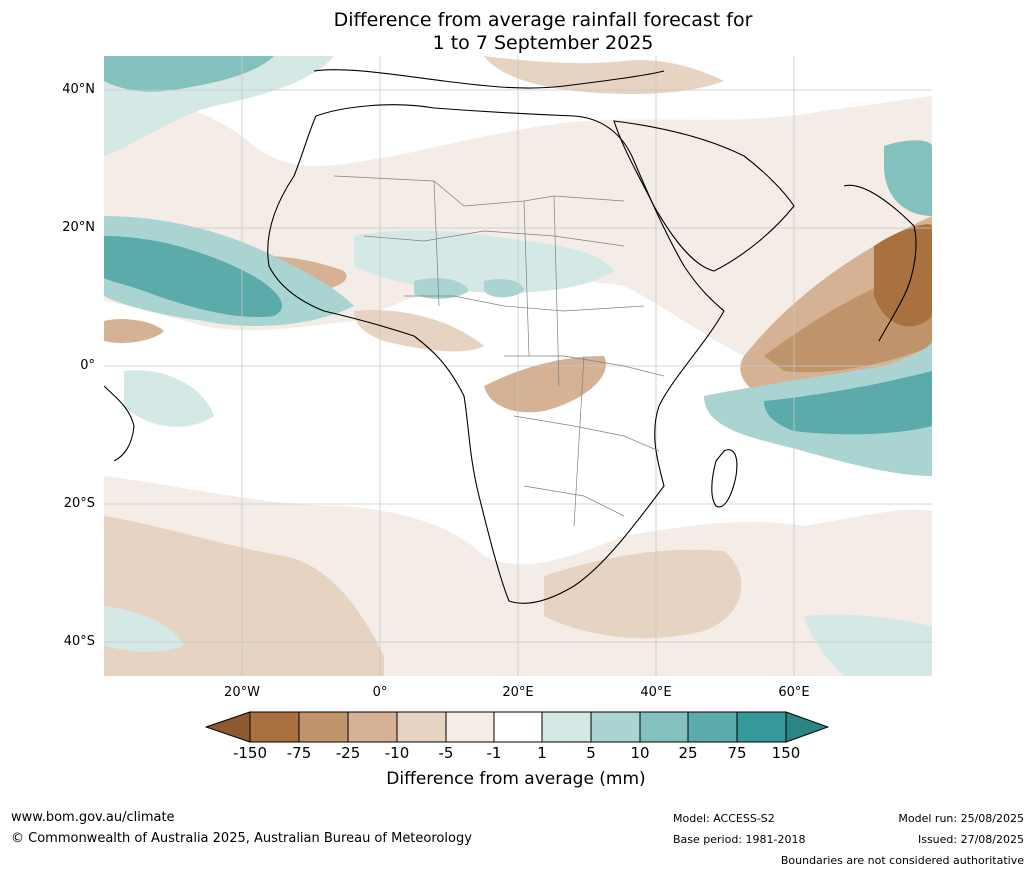 The image size is (1035, 873). What do you see at coordinates (494, 753) in the screenshot?
I see `legend-tick: -1` at bounding box center [494, 753].